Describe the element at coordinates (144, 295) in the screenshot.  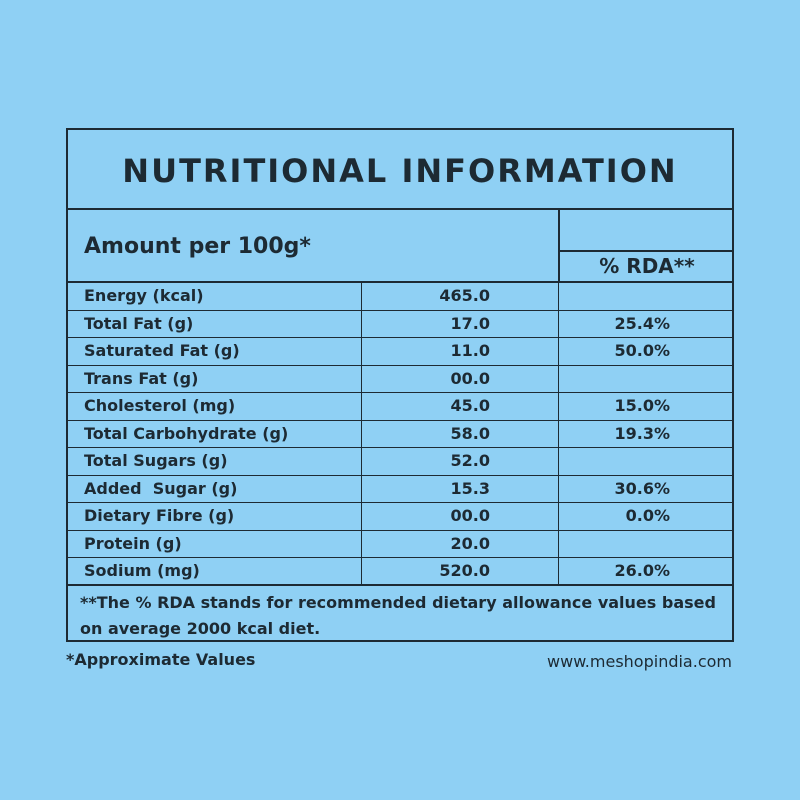
I see `nutrient-name: Energy (kcal)` at that location.